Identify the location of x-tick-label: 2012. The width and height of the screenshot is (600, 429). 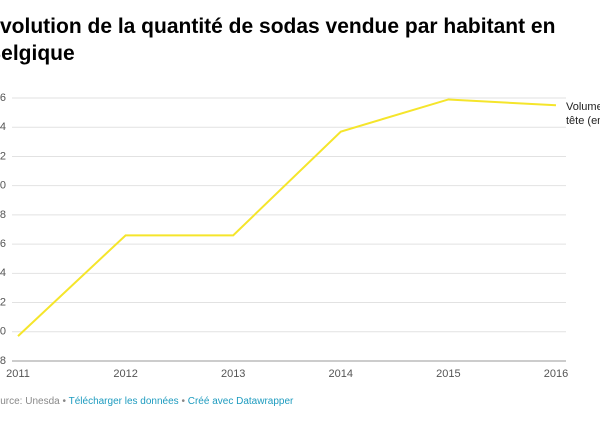
(125, 374).